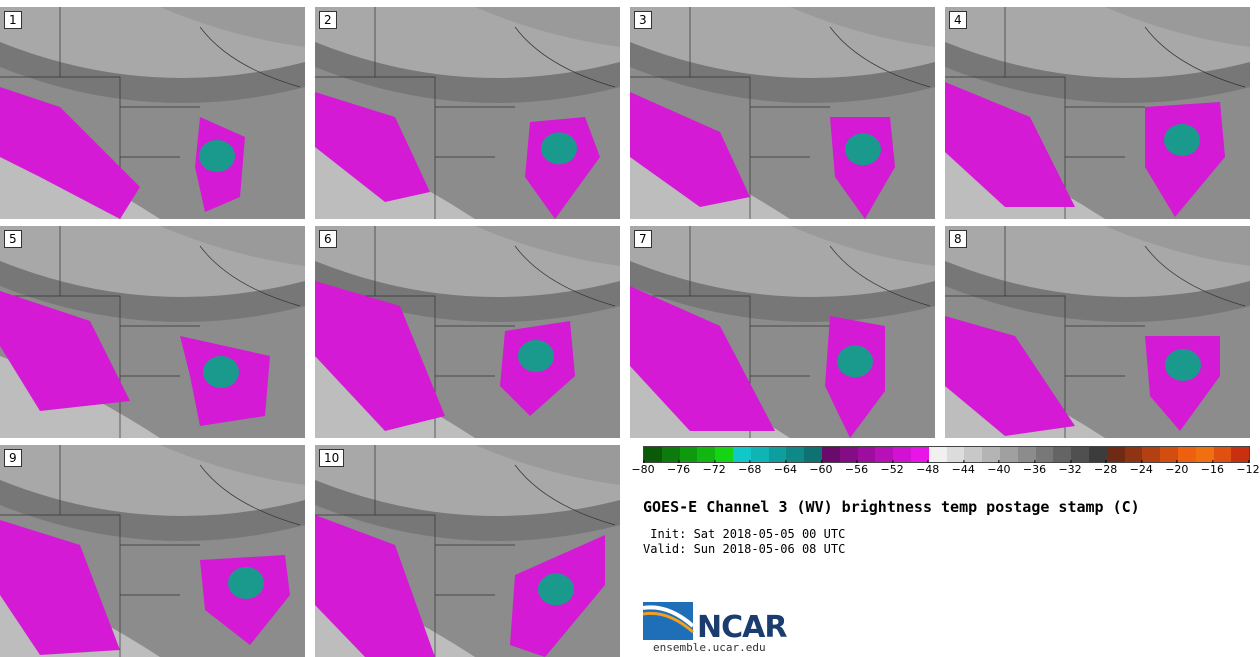 The width and height of the screenshot is (1260, 657). Describe the element at coordinates (1248, 468) in the screenshot. I see `colorbar-tick-label: −12` at that location.